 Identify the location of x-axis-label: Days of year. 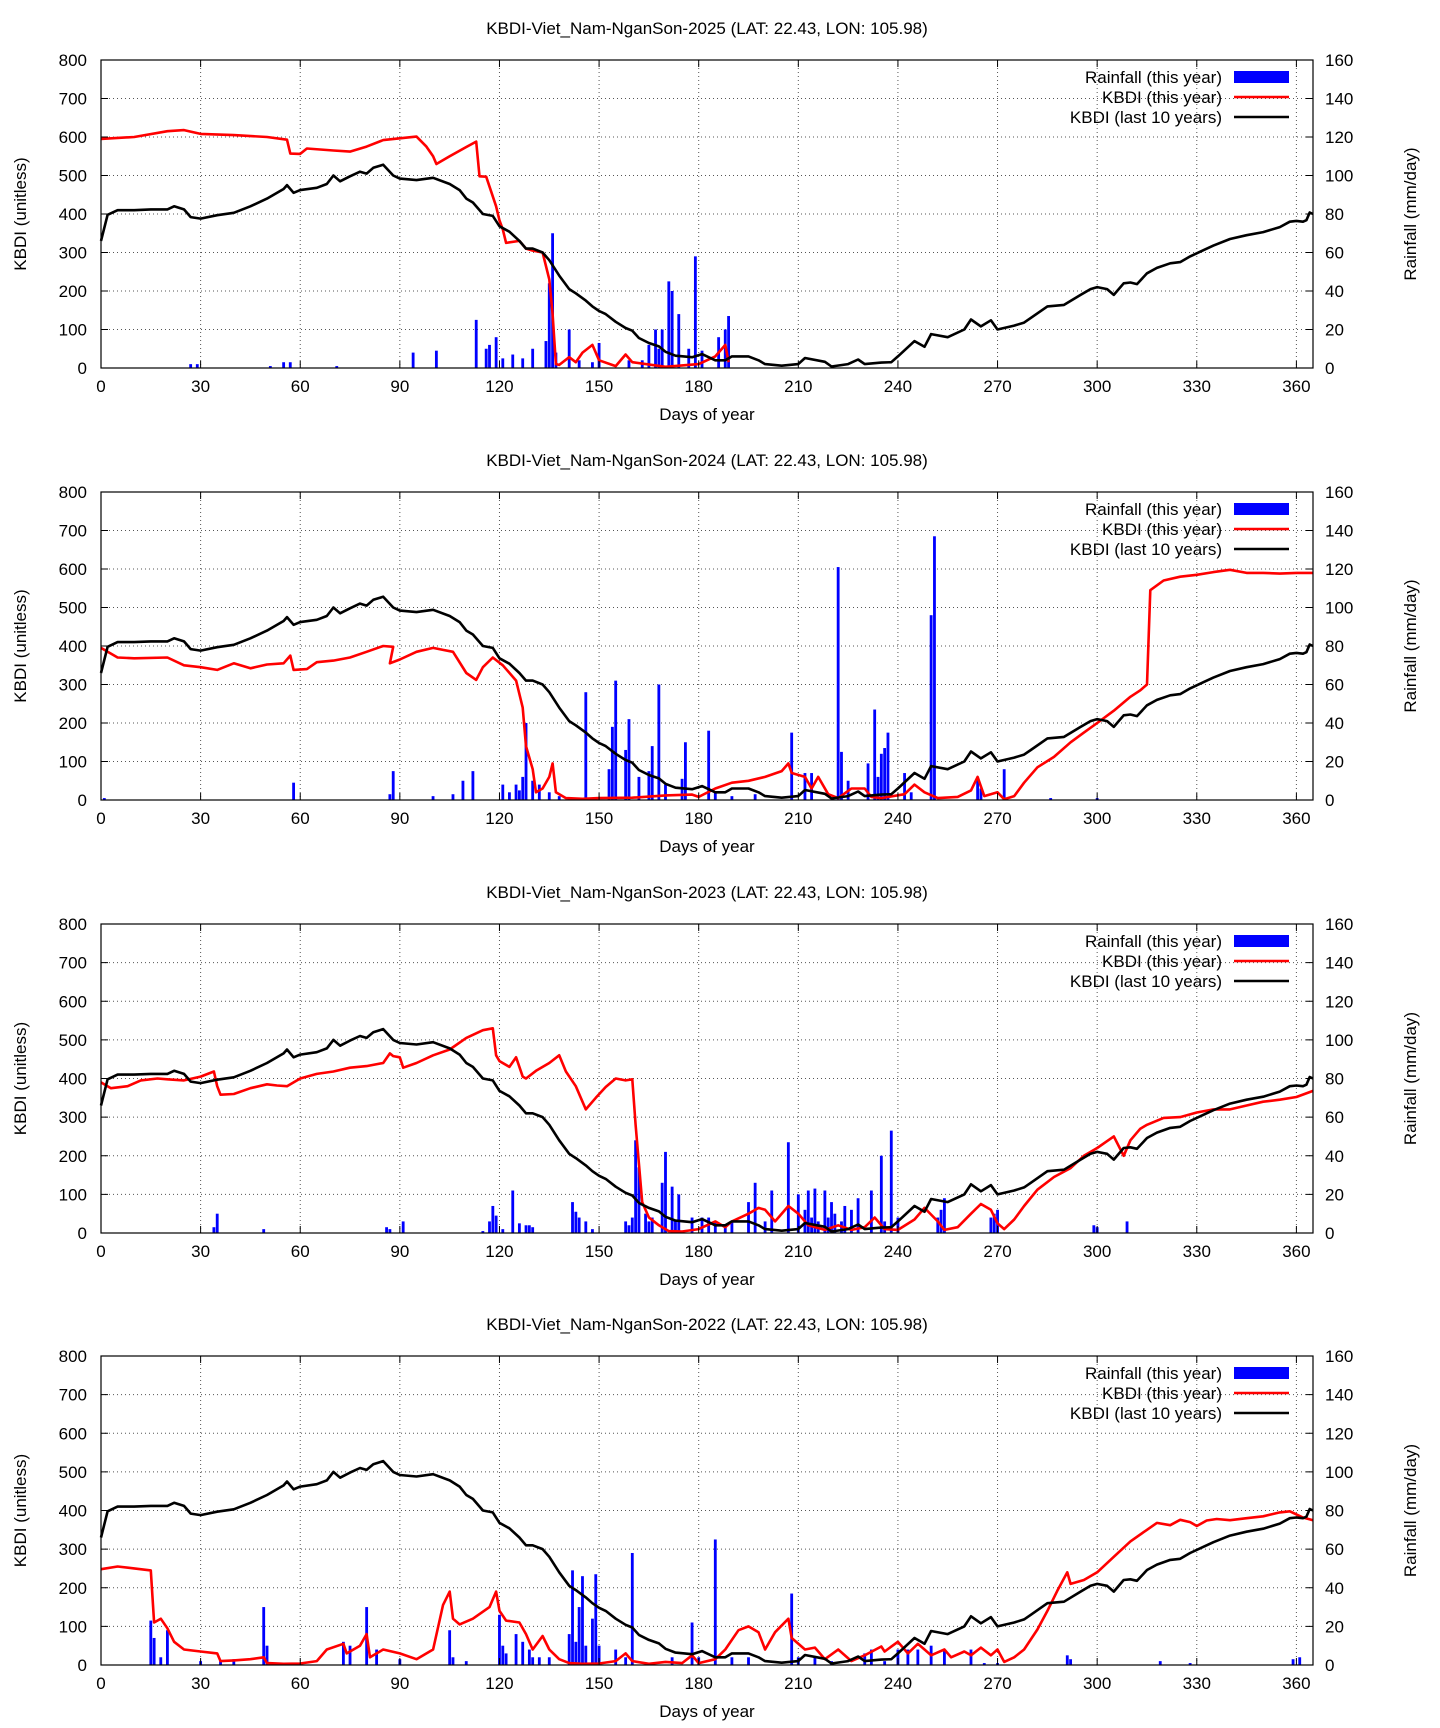
(707, 414).